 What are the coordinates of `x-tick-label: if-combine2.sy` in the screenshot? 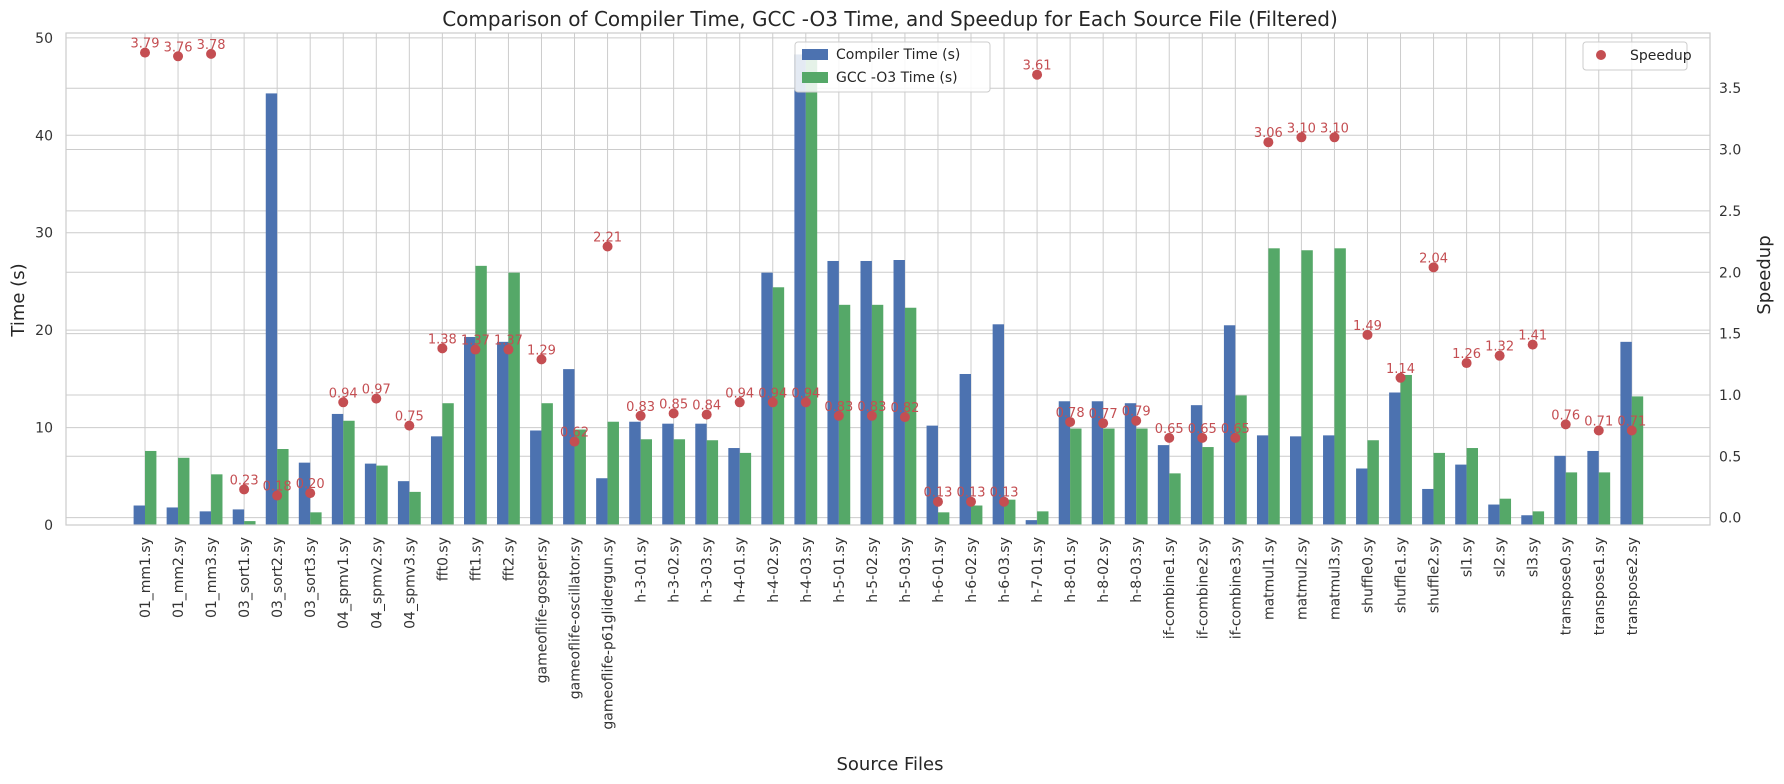 It's located at (1203, 588).